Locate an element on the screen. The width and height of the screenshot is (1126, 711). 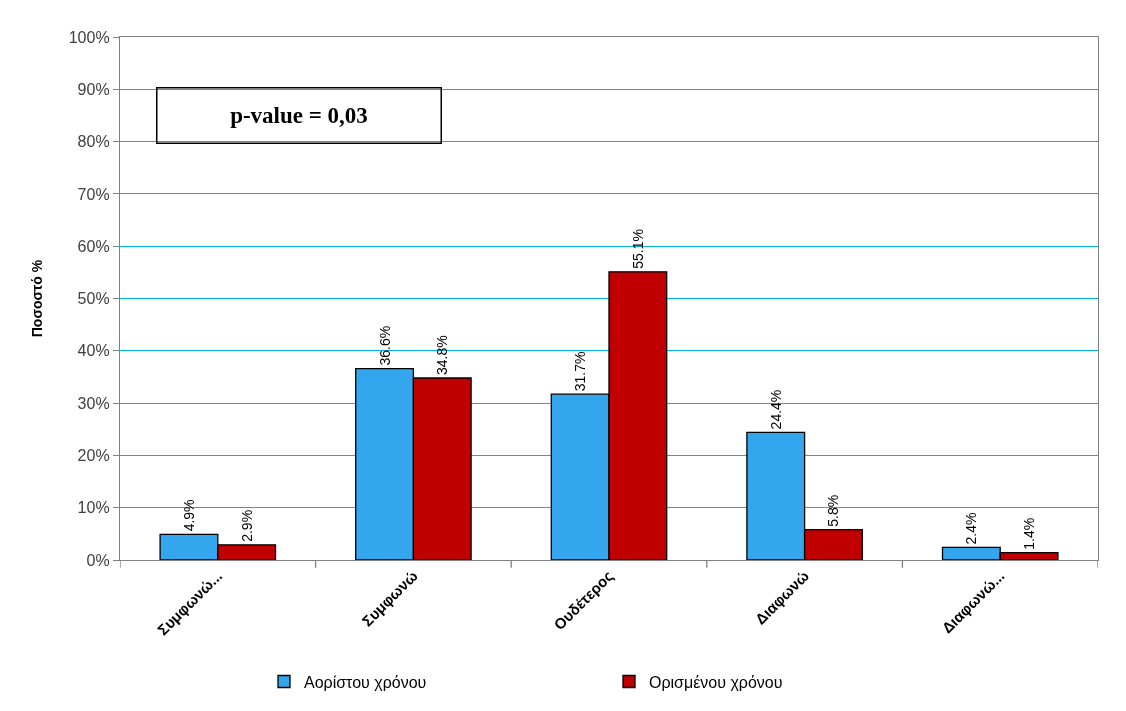
y-tick-label: 60% is located at coordinates (93, 246).